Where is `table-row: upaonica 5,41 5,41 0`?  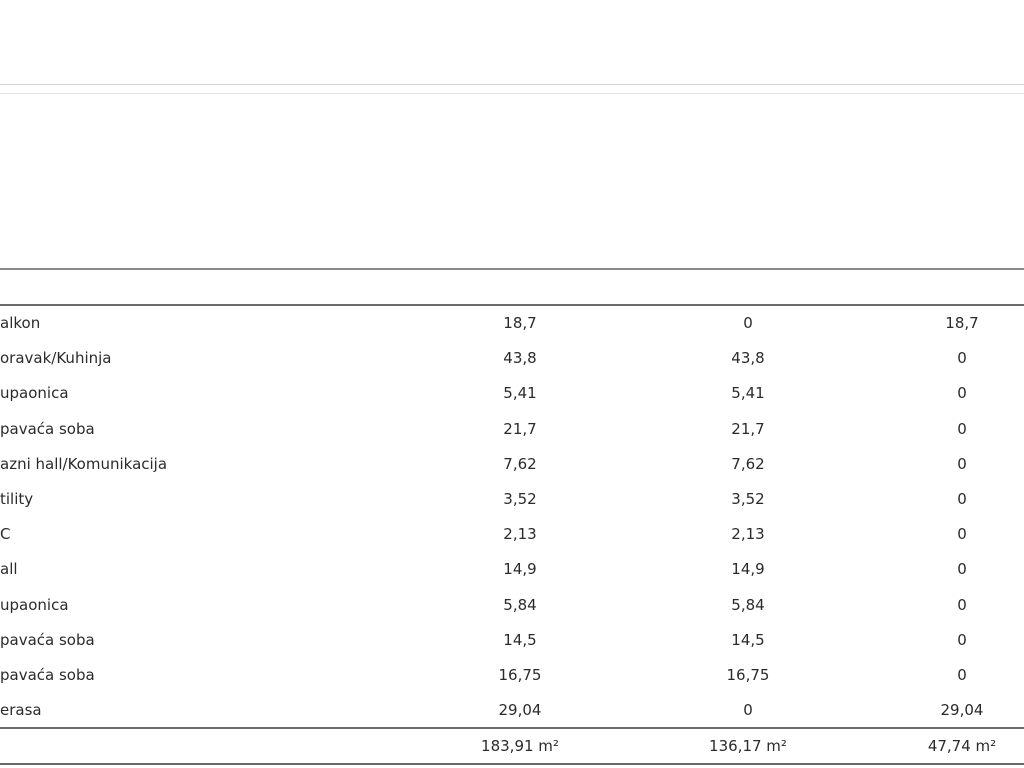 table-row: upaonica 5,41 5,41 0 is located at coordinates (512, 393).